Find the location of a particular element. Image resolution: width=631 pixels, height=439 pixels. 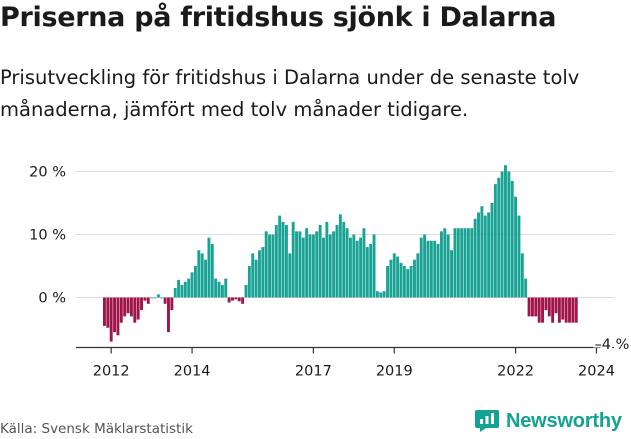

brand-logo: Newsworthy is located at coordinates (548, 421).